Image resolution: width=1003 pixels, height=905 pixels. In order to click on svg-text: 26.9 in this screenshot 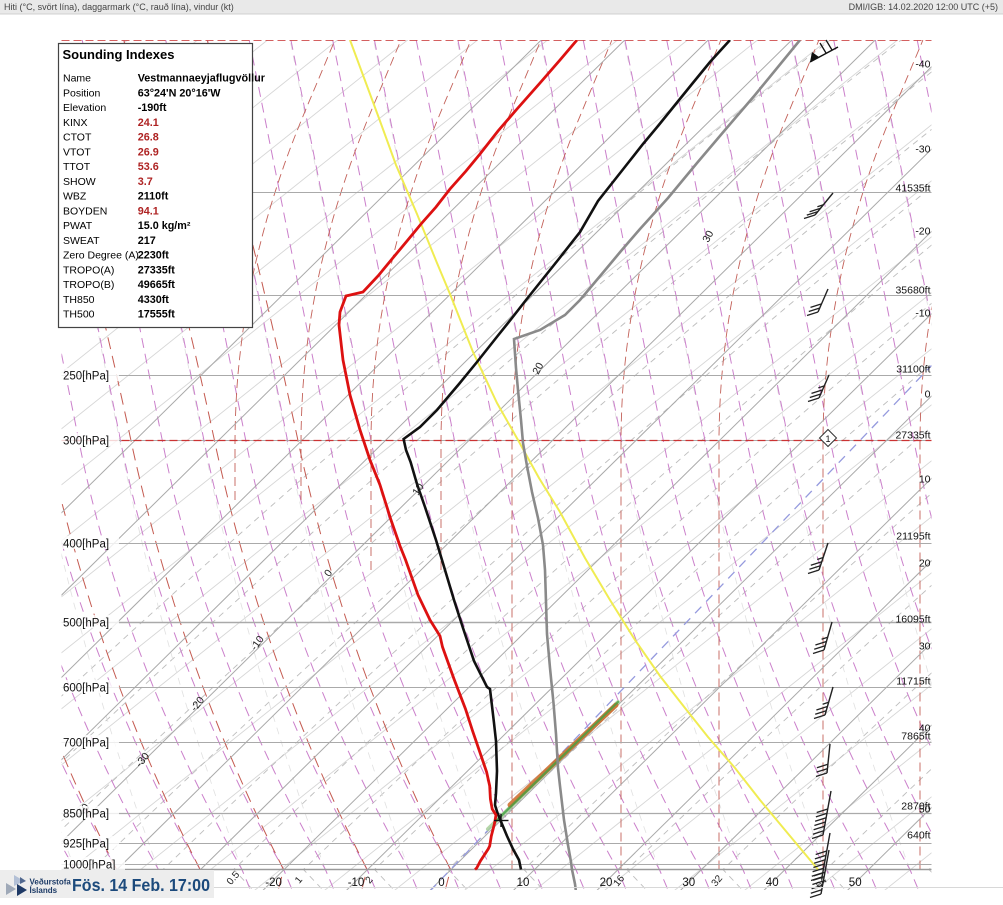, I will do `click(148, 152)`.